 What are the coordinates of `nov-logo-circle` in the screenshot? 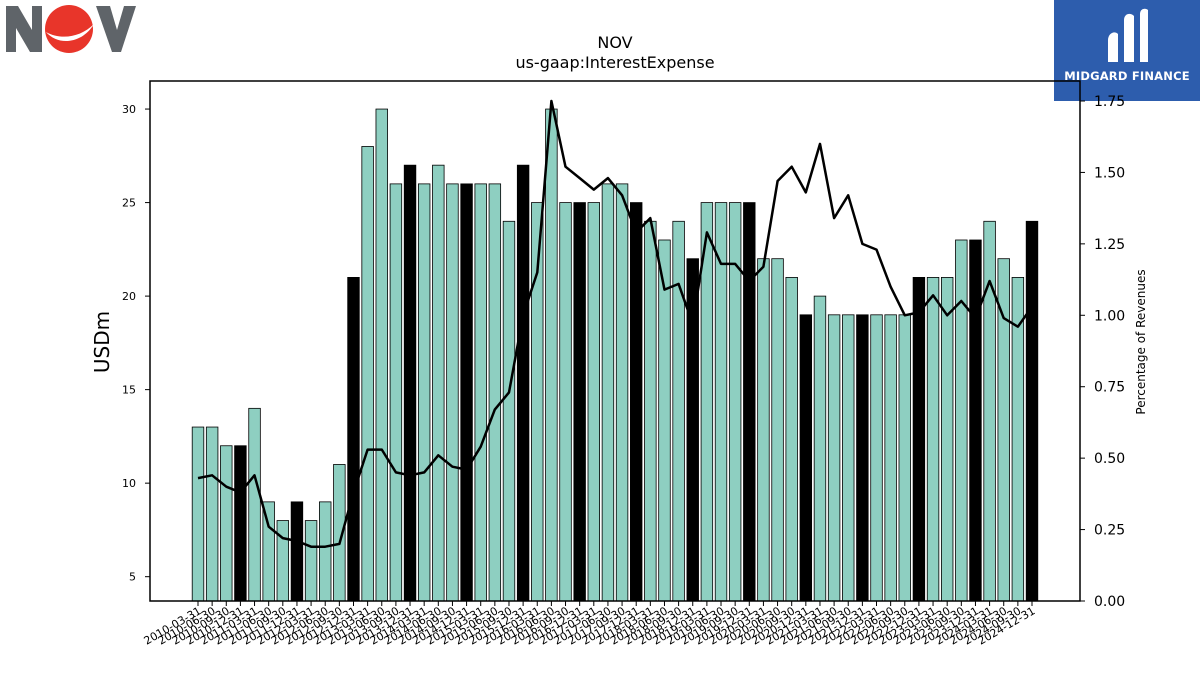 It's located at (69, 29).